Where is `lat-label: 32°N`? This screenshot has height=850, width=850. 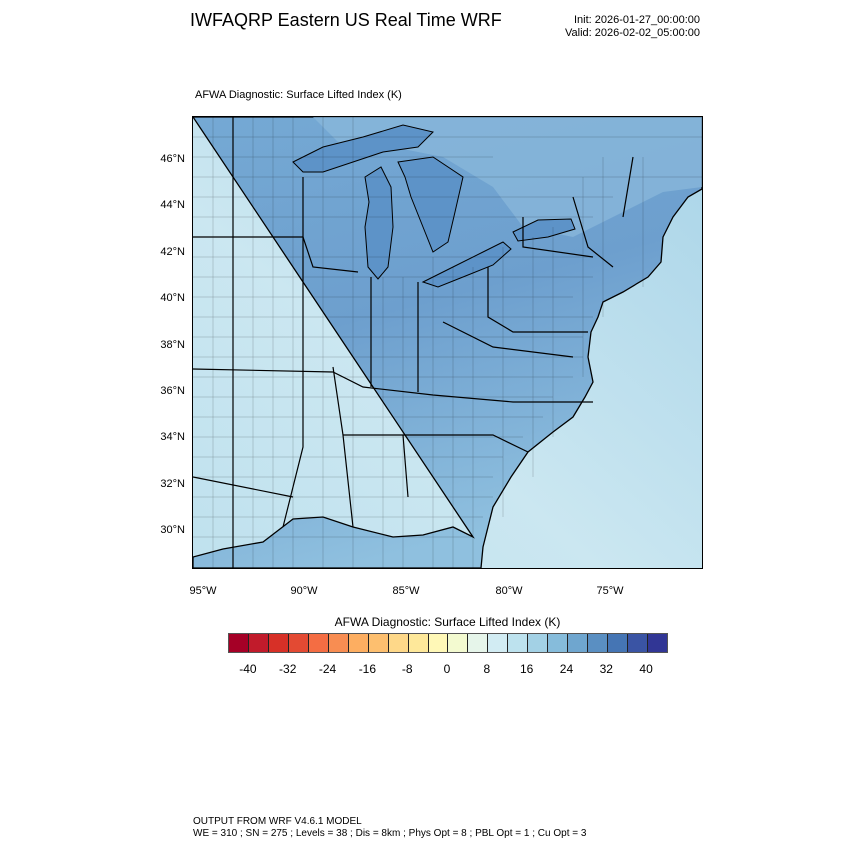 lat-label: 32°N is located at coordinates (172, 484).